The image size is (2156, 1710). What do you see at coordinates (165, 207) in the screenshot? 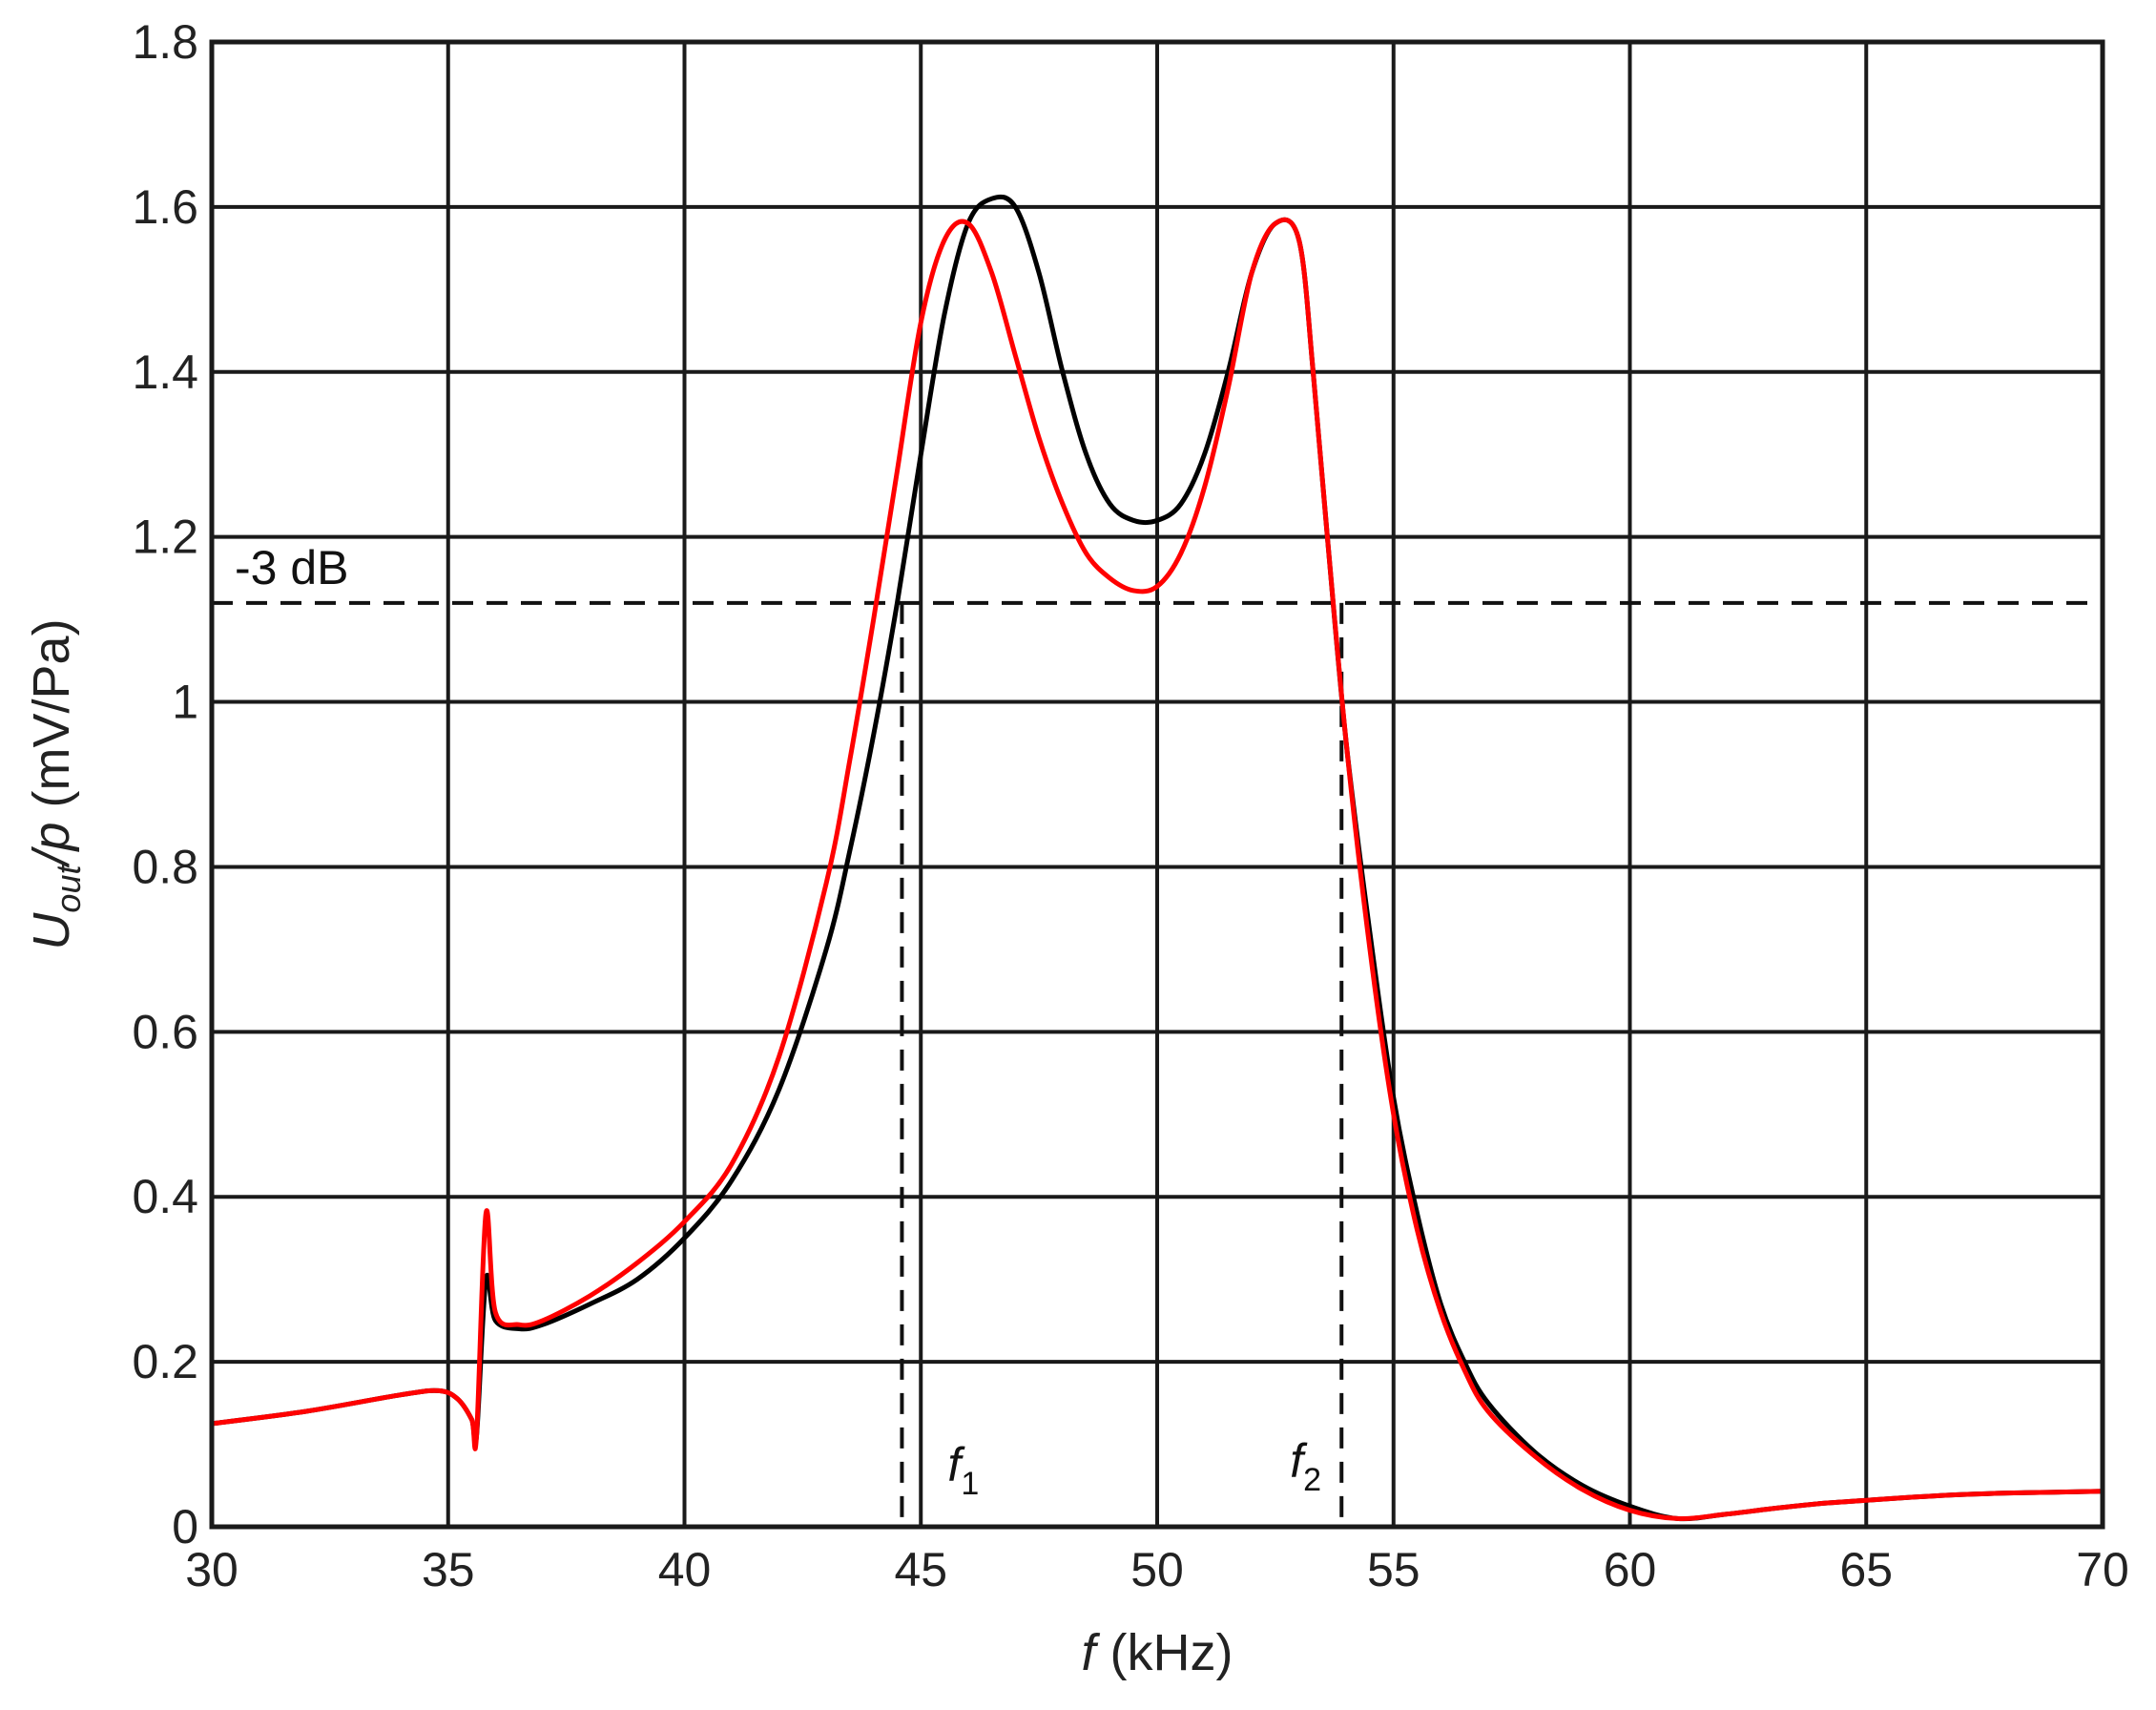
I see `y-tick-label: 1.6` at bounding box center [165, 207].